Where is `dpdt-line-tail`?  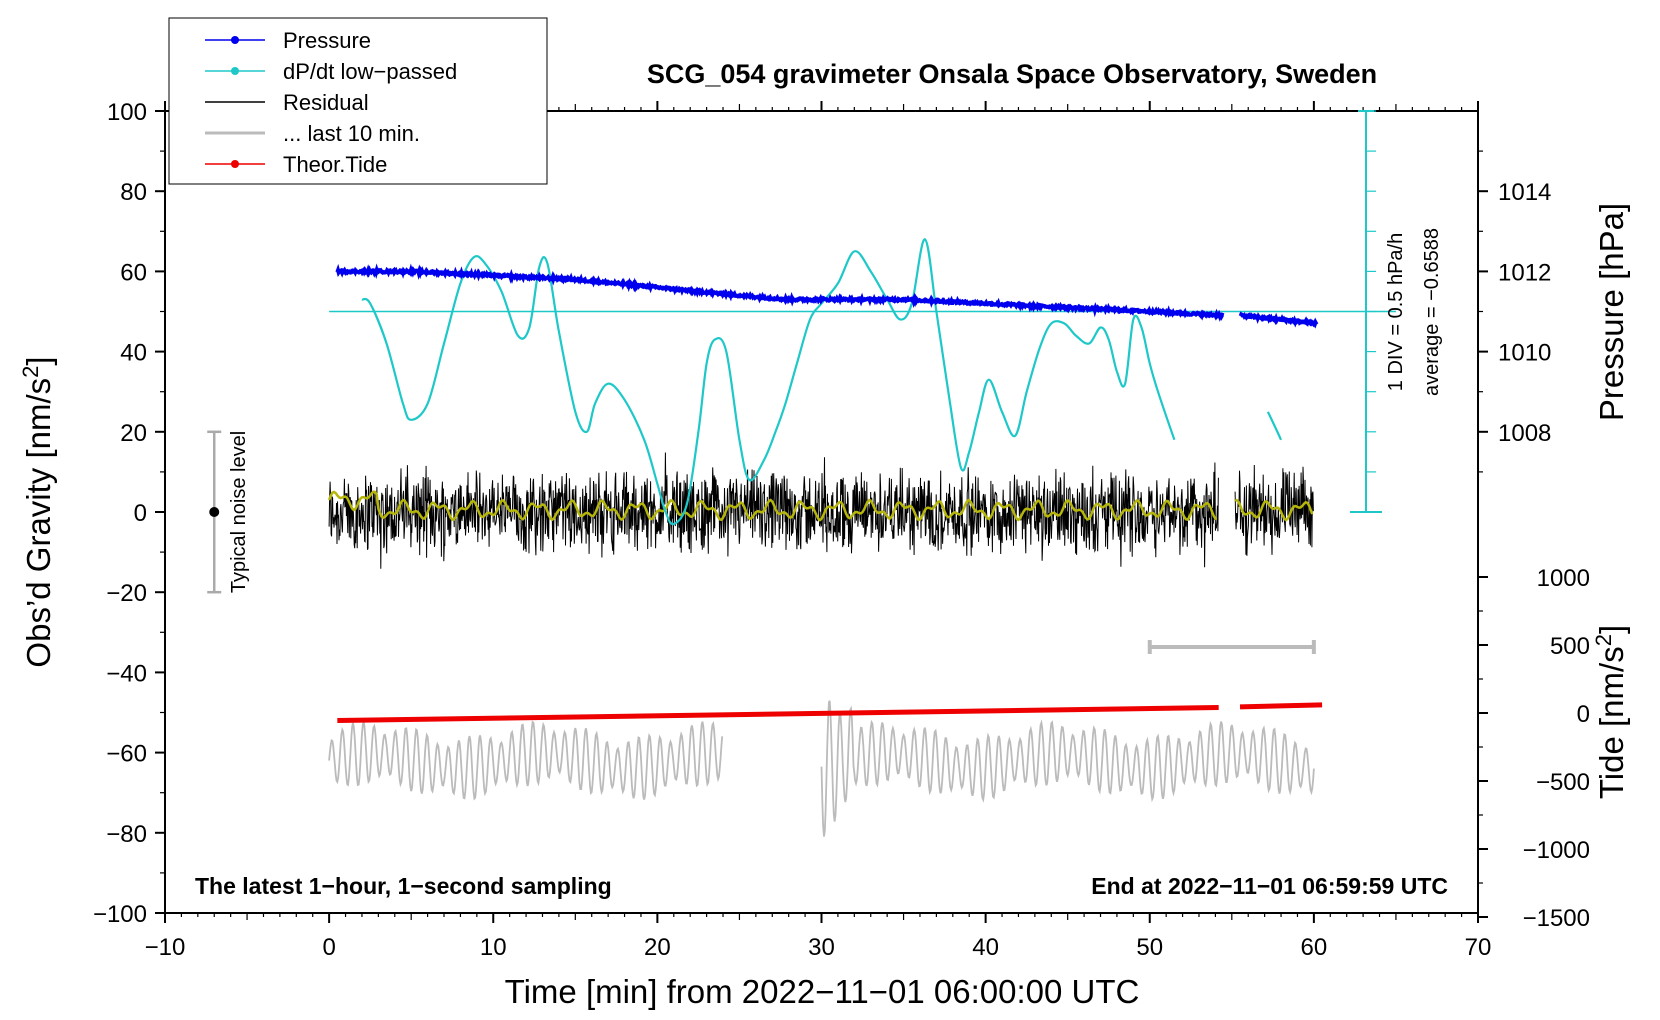
dpdt-line-tail is located at coordinates (1274, 426).